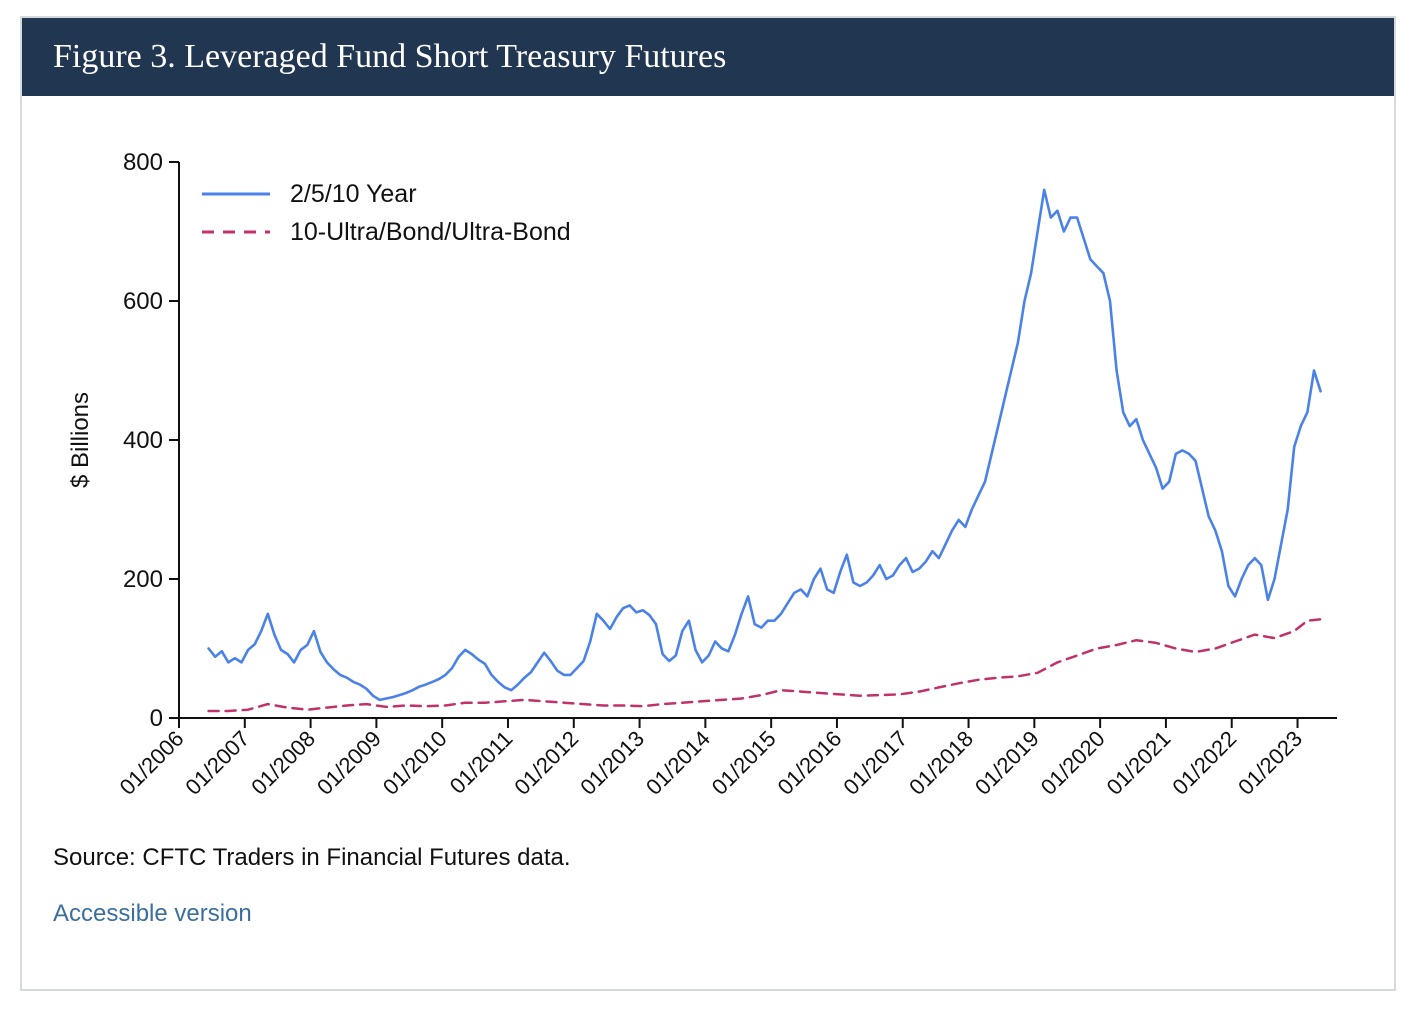  Describe the element at coordinates (143, 301) in the screenshot. I see `y-tick-label: 600` at that location.